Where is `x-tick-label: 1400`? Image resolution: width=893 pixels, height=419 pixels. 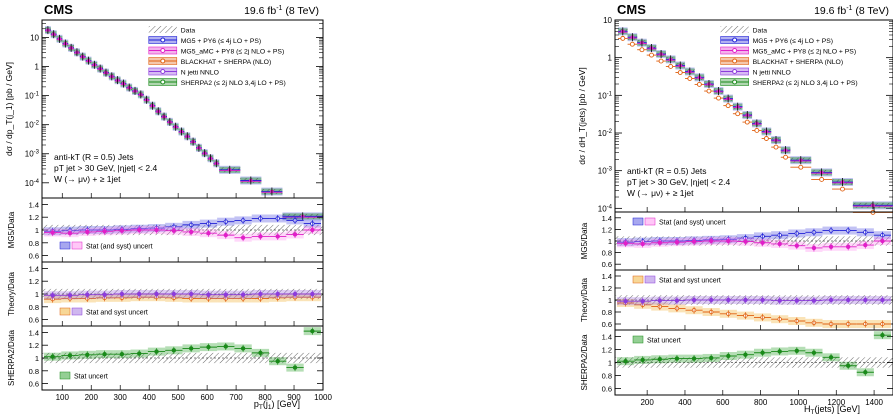
x-tick-label: 1400 is located at coordinates (874, 402).